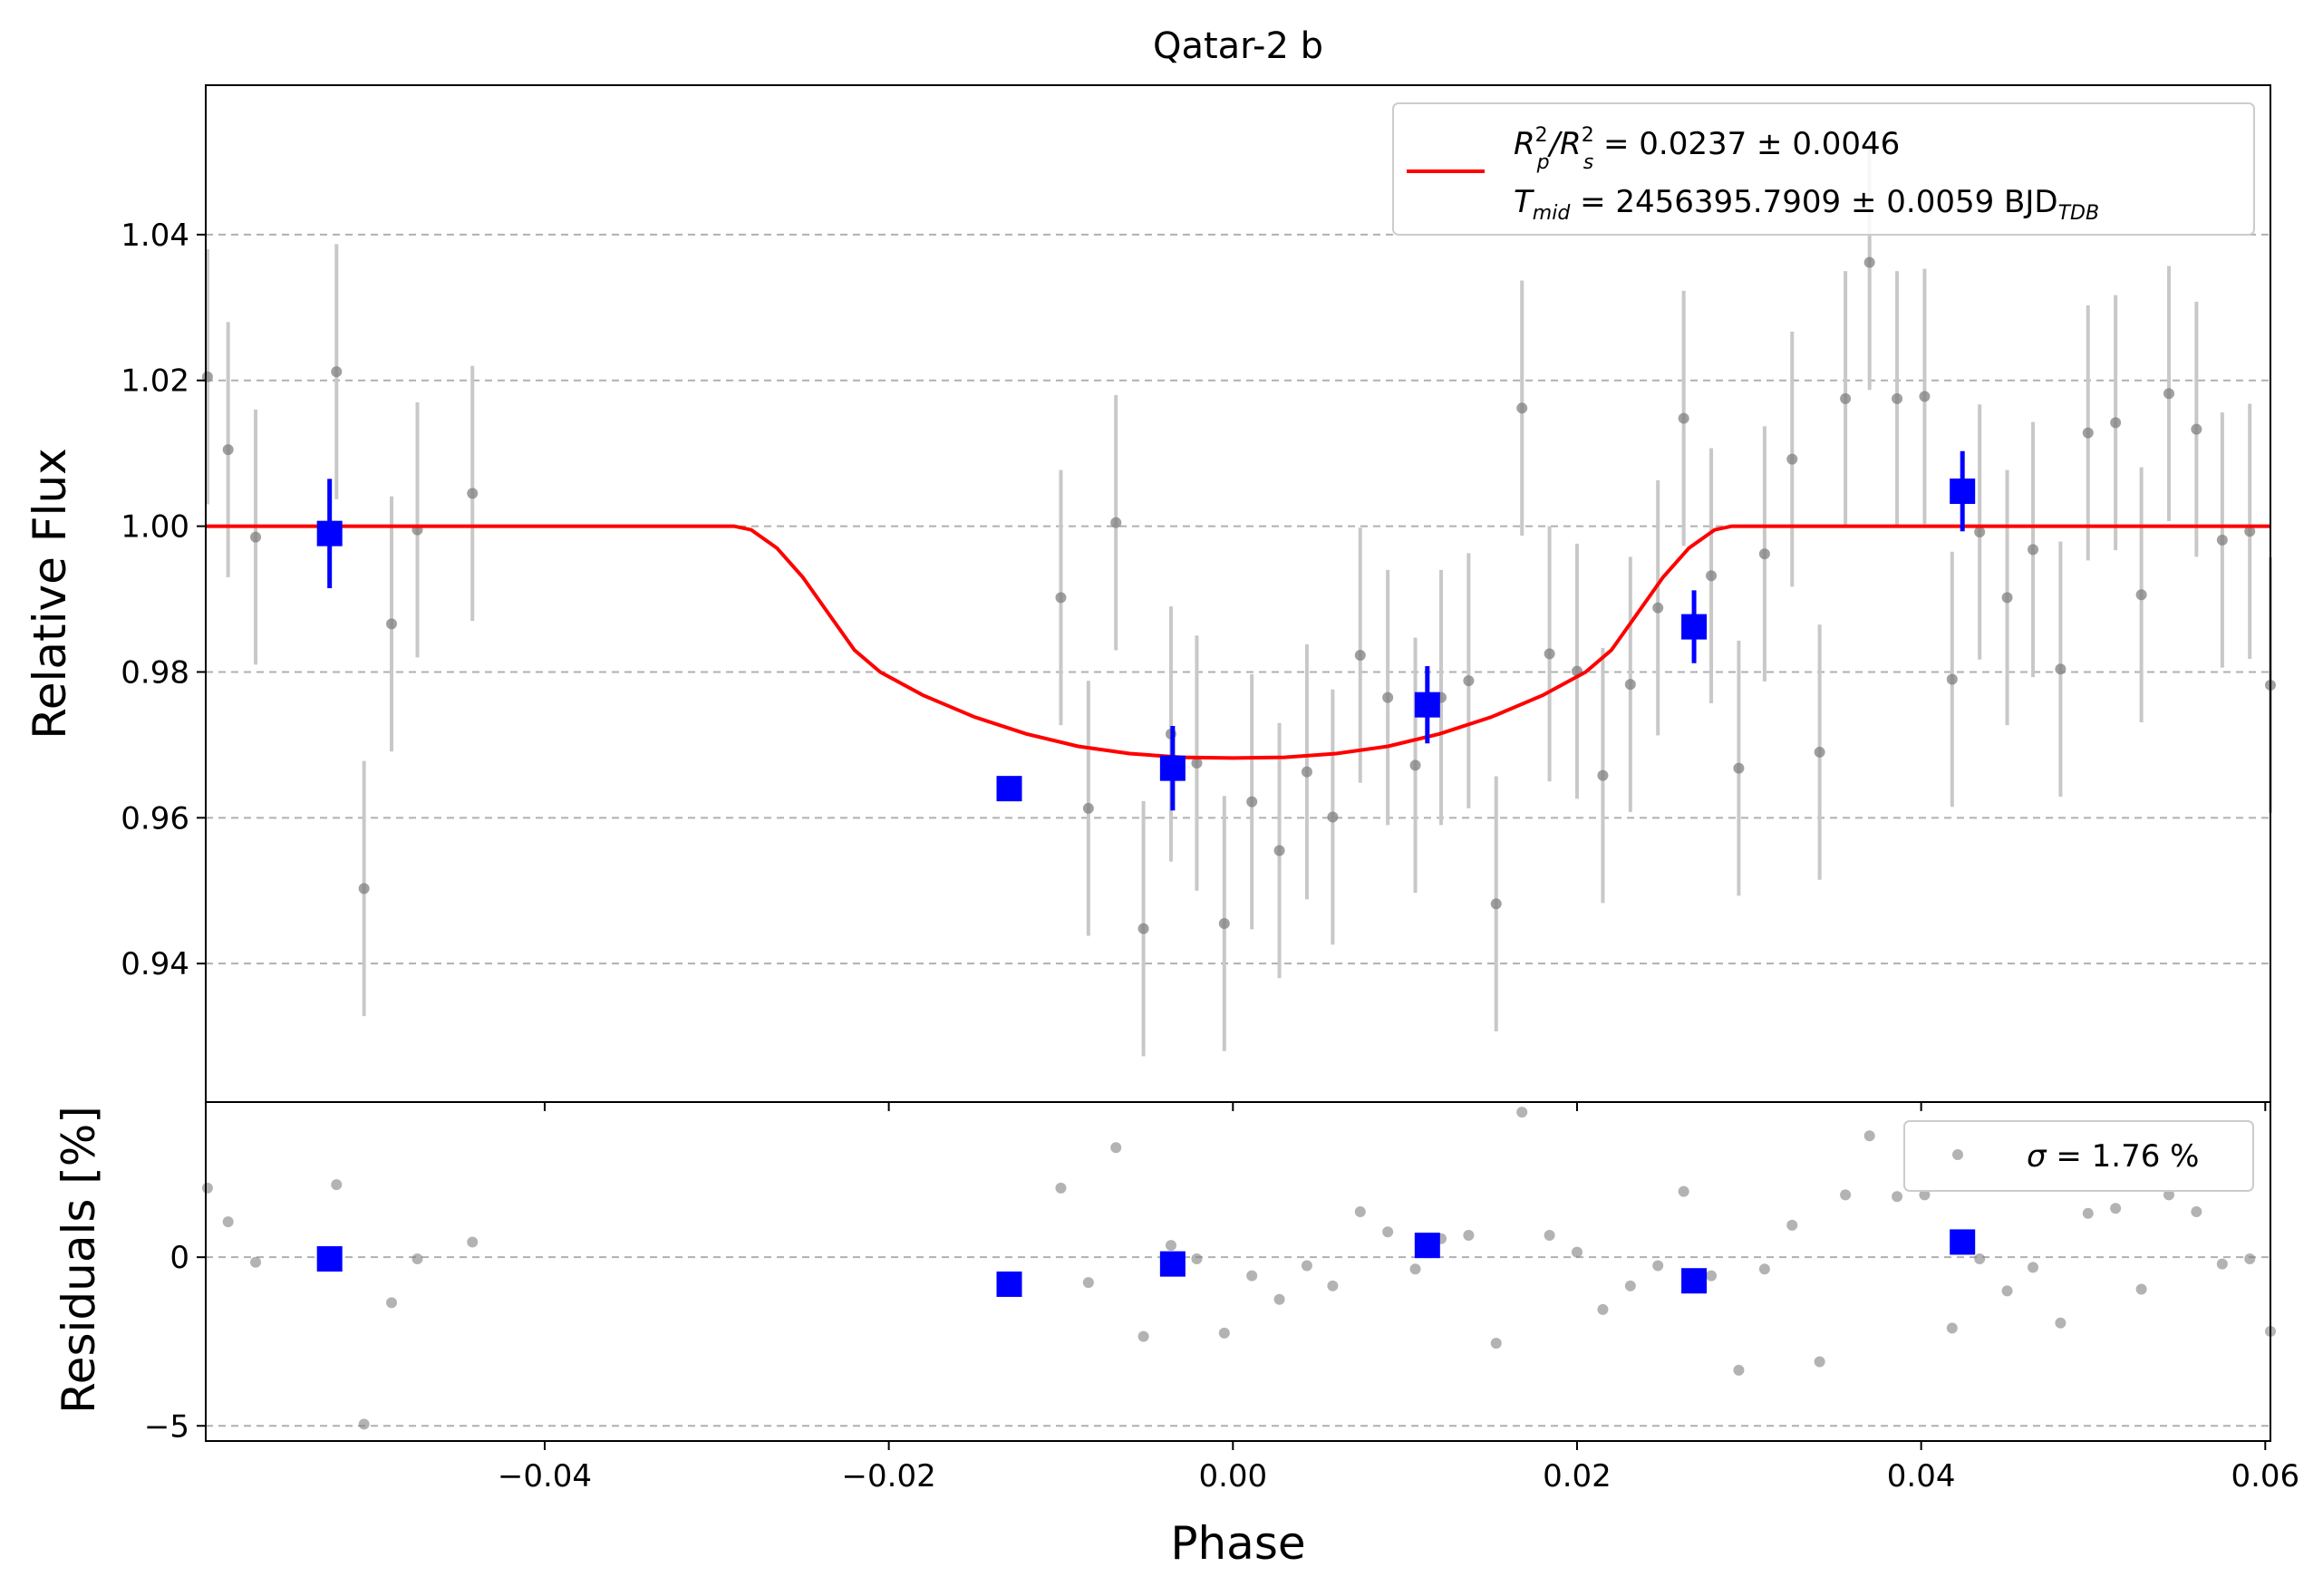 The height and width of the screenshot is (1596, 2323). I want to click on legend-depth-r1: R, so click(1524, 144).